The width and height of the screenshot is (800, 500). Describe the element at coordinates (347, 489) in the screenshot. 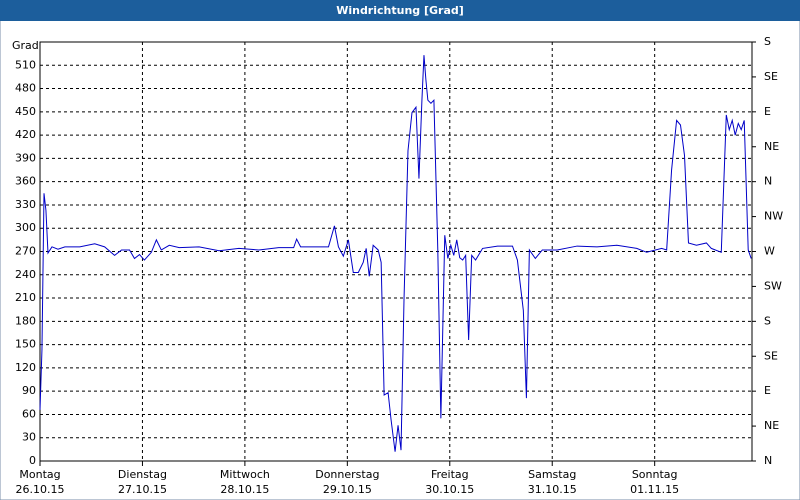

I see `x-tick-label: 29.10.15` at that location.